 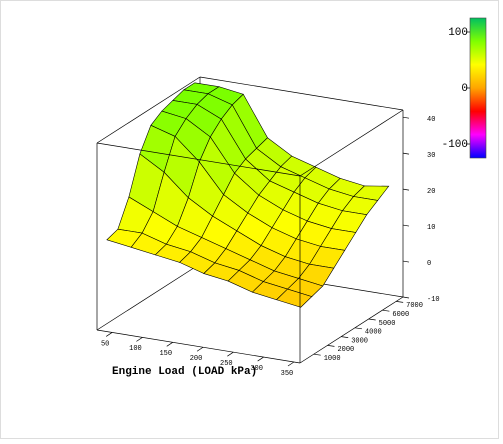 What do you see at coordinates (455, 145) in the screenshot?
I see `colorbar-tick-label: -100` at bounding box center [455, 145].